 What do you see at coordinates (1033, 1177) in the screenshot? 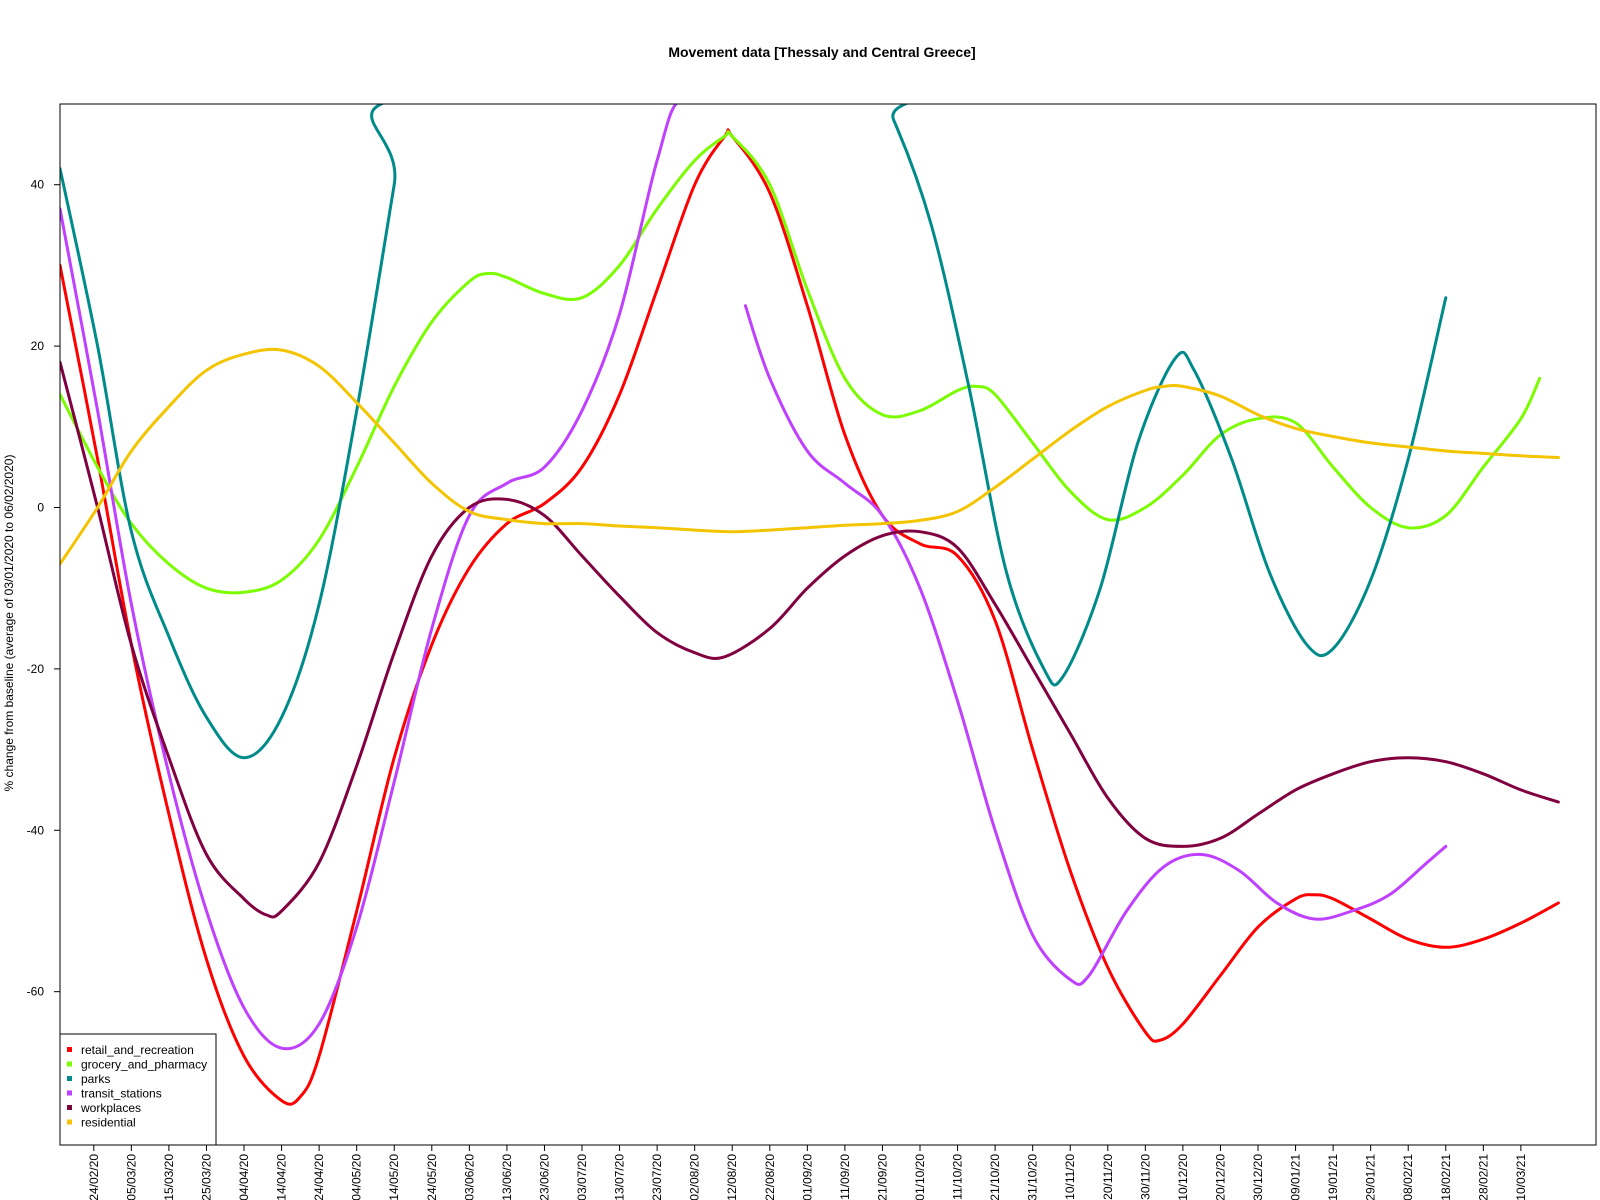
I see `x-tick-label: 31/10/20` at bounding box center [1033, 1177].